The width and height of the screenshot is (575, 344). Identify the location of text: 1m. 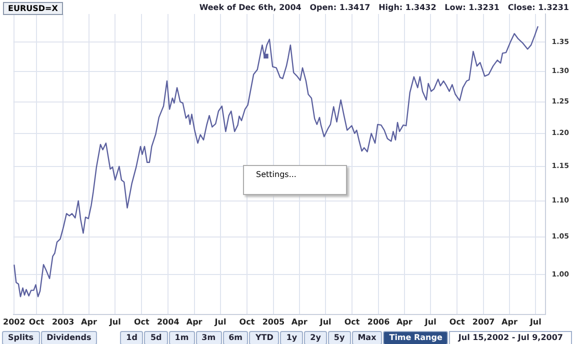
(181, 337).